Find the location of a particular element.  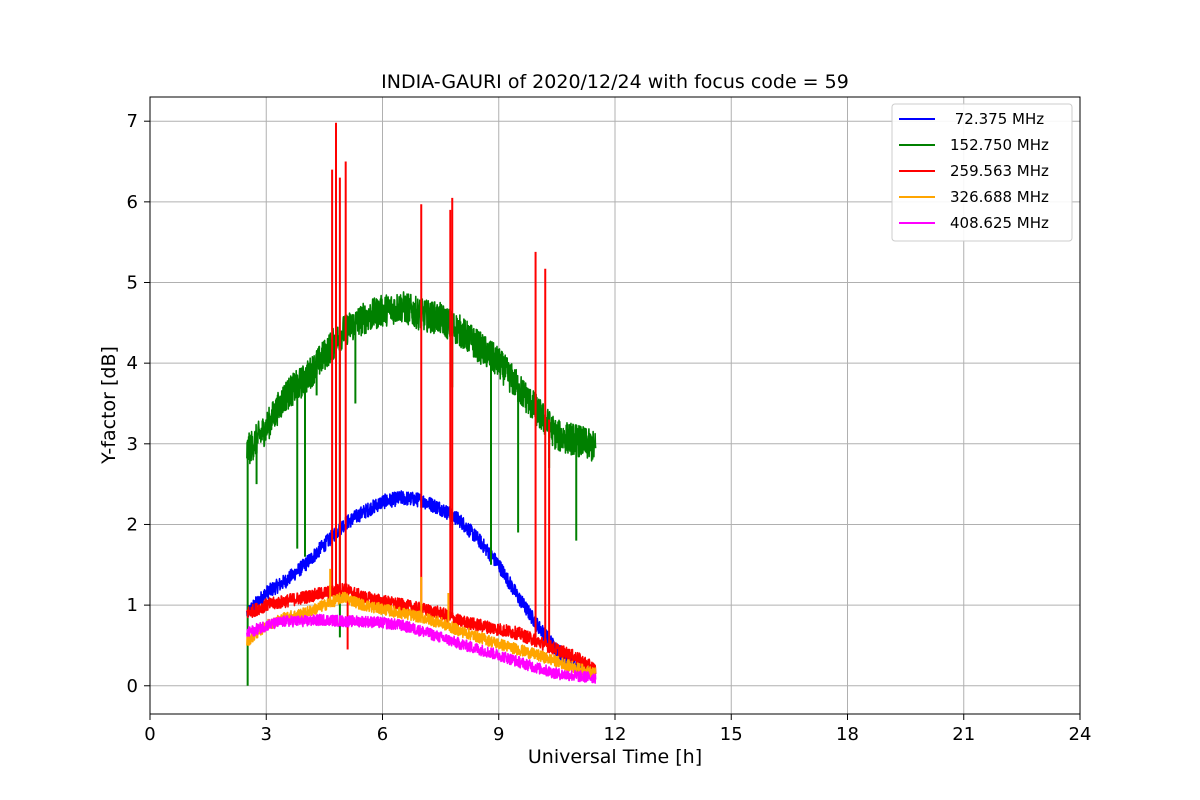

legend-label: 259.563 MHz is located at coordinates (999, 171).